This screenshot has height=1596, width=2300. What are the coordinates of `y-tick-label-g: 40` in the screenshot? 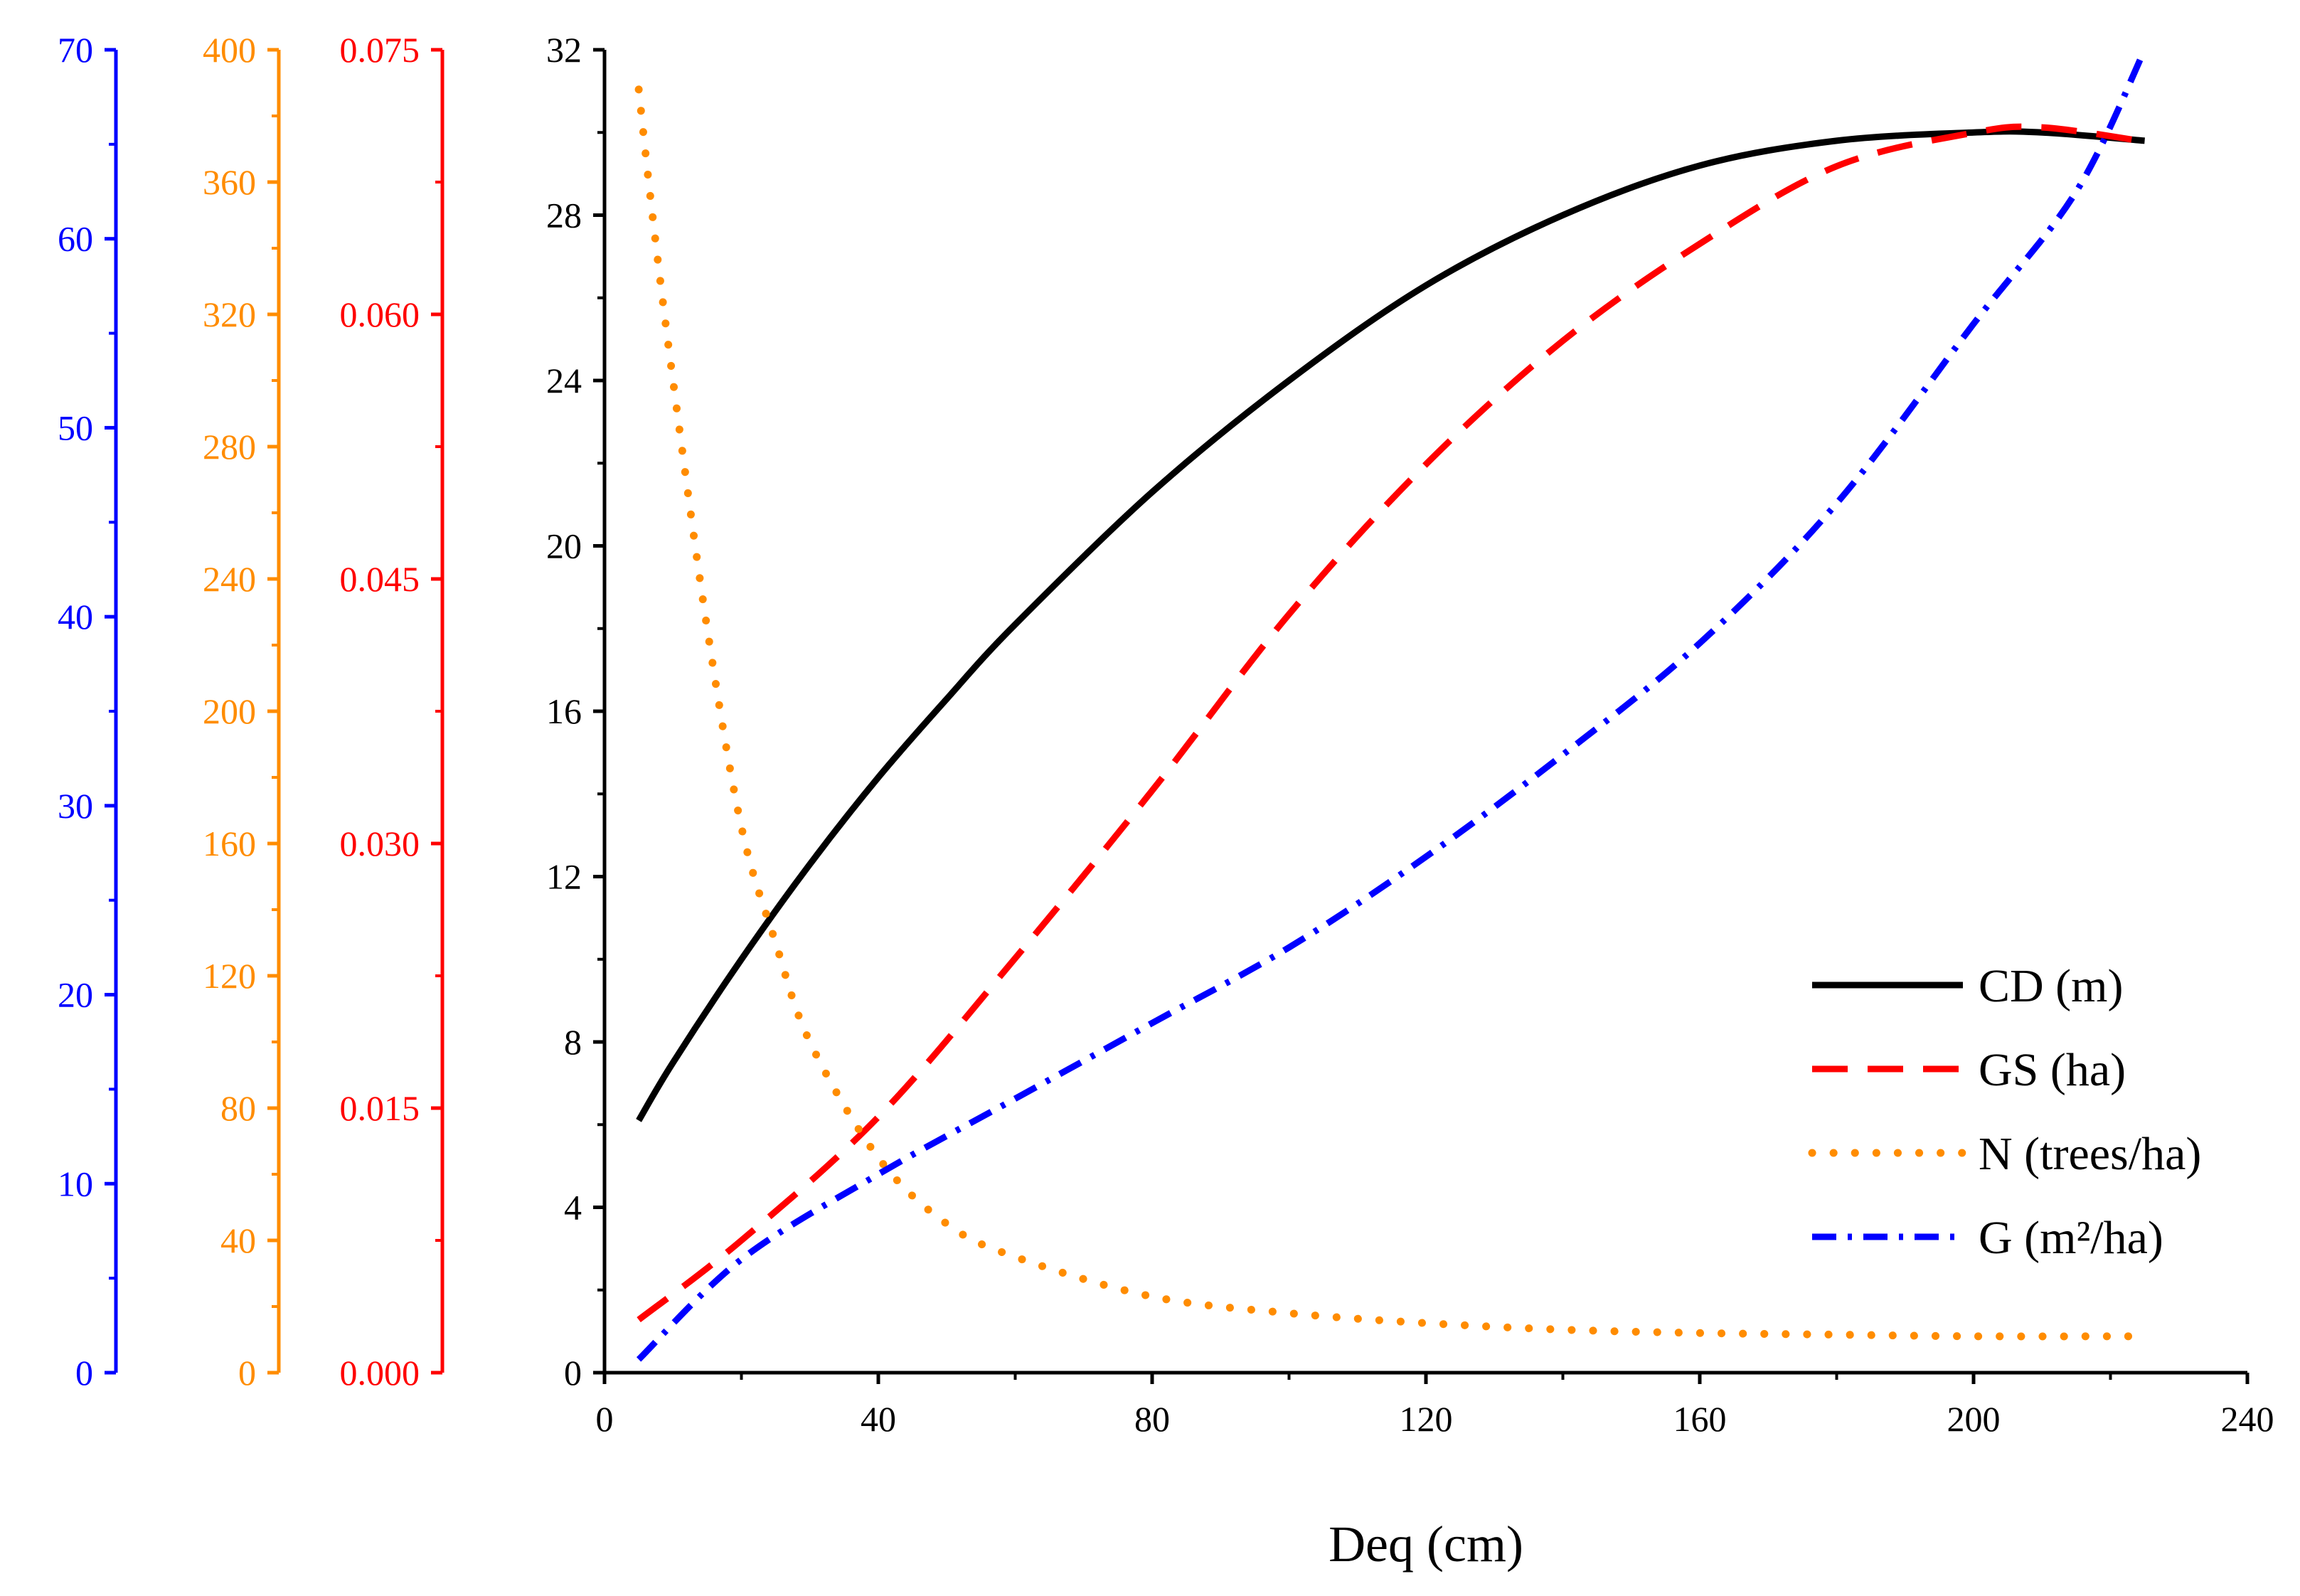 It's located at (75, 617).